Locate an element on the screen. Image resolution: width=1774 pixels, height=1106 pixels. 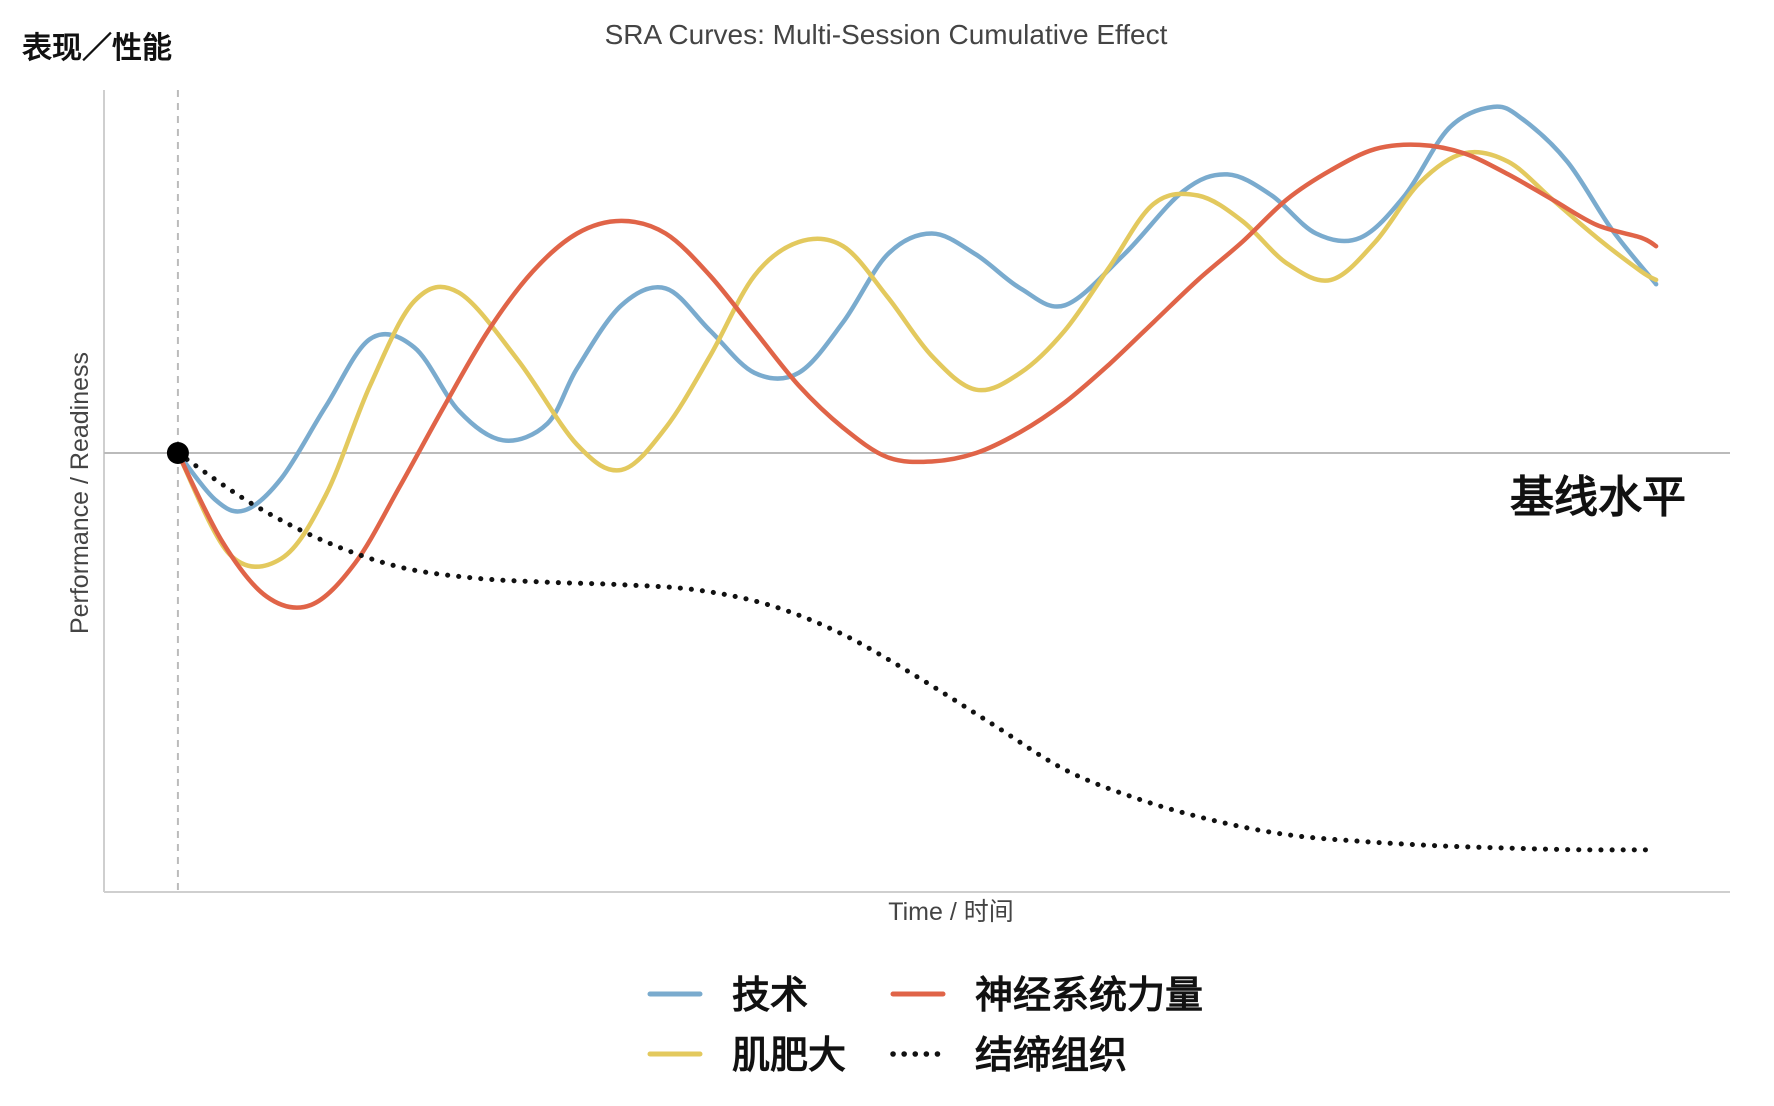
baseline-label: 基线水平 is located at coordinates (1598, 497).